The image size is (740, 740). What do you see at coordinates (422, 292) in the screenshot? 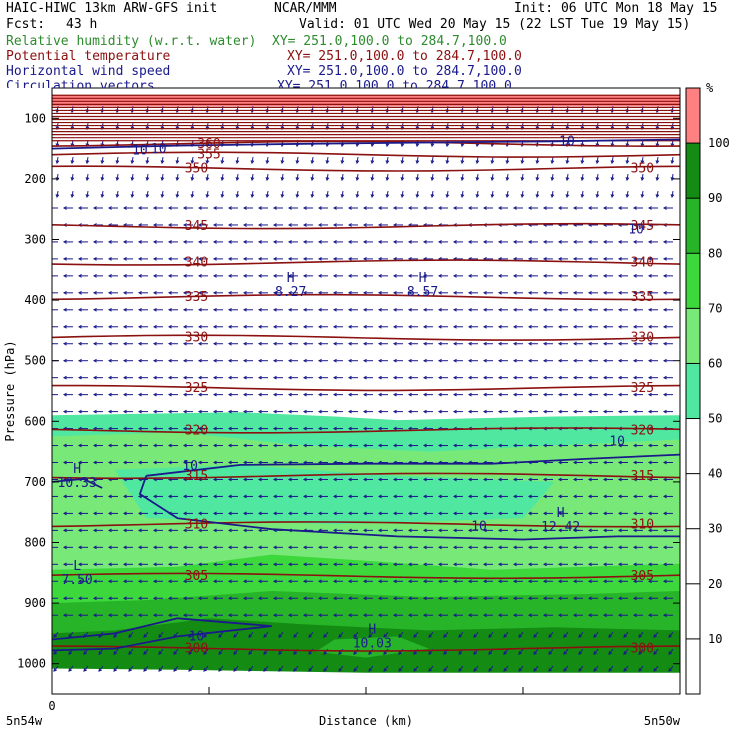
I see `extremum-value: 8.57` at bounding box center [422, 292].